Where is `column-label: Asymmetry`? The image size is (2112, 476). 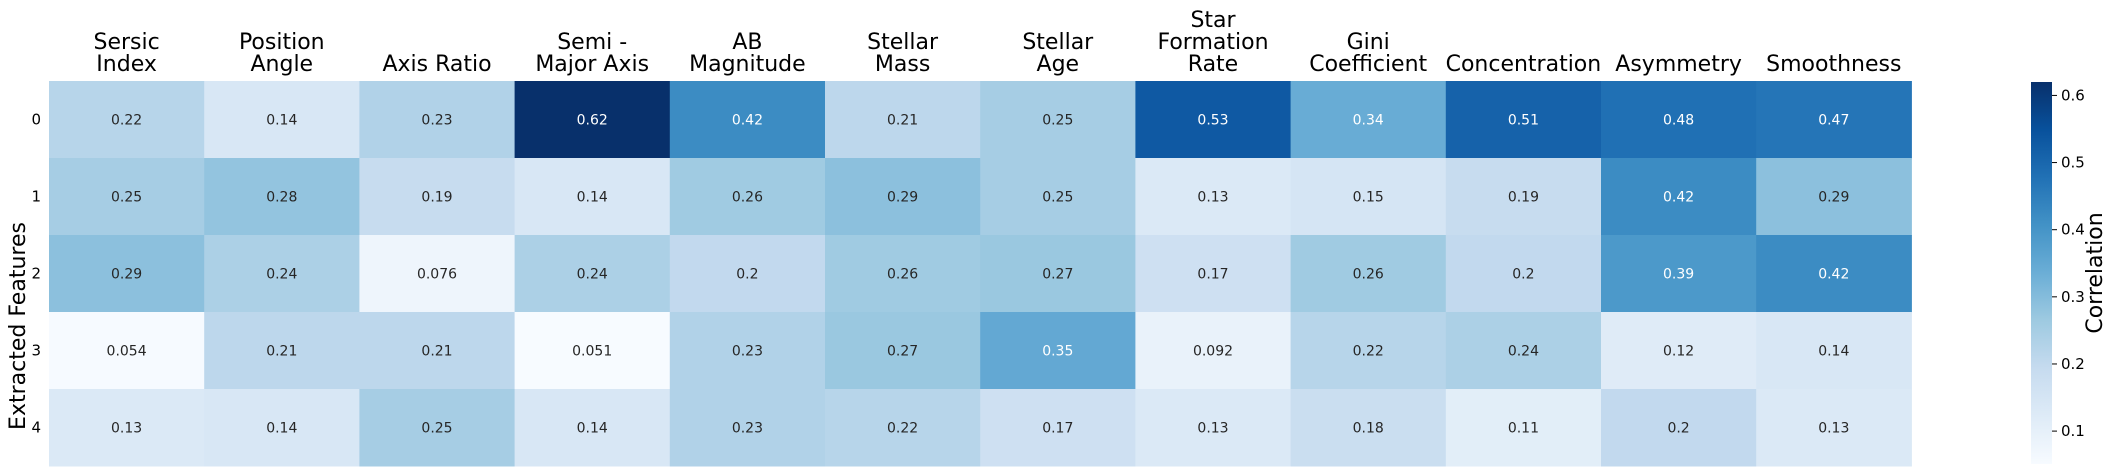
column-label: Asymmetry is located at coordinates (1678, 64).